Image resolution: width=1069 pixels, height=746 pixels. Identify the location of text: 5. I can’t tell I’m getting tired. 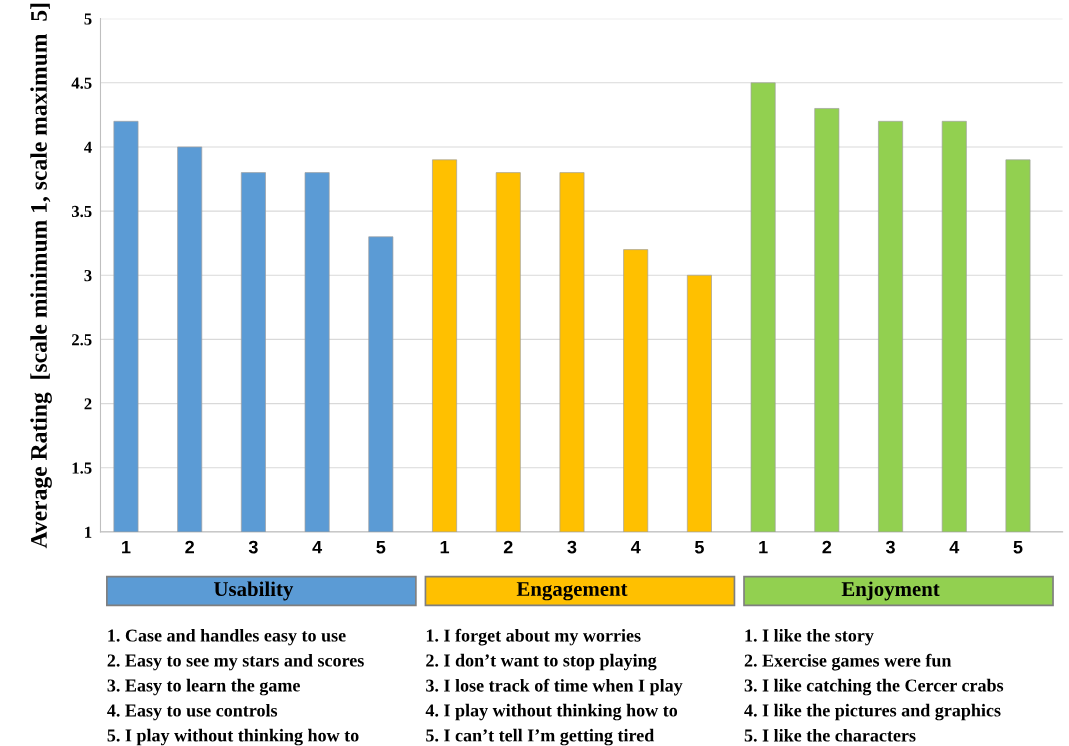
(540, 737).